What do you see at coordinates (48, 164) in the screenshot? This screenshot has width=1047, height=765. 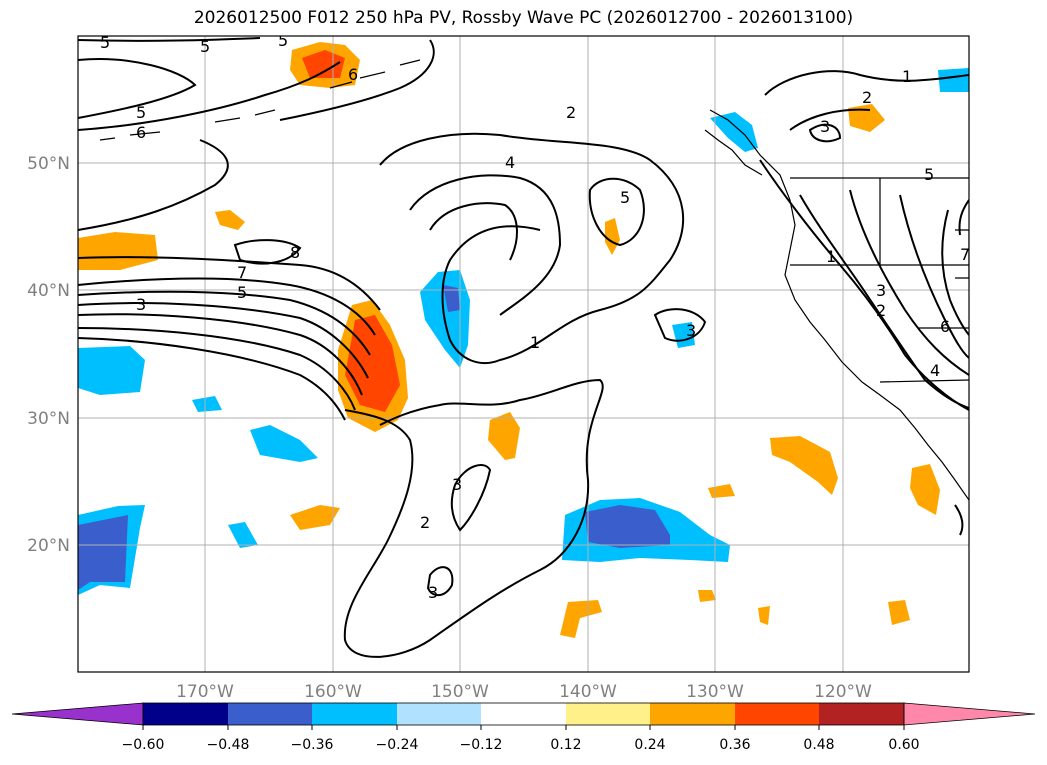 I see `lat-tick-label: 50°N` at bounding box center [48, 164].